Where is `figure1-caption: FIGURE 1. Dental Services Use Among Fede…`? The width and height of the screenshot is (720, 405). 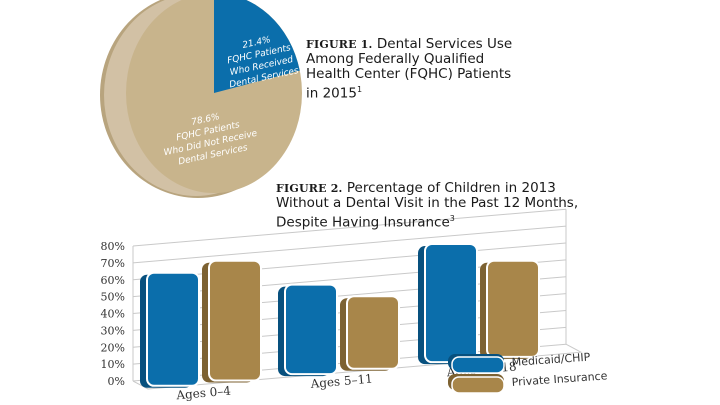
figure1-caption: FIGURE 1. Dental Services Use Among Fede… is located at coordinates (416, 69).